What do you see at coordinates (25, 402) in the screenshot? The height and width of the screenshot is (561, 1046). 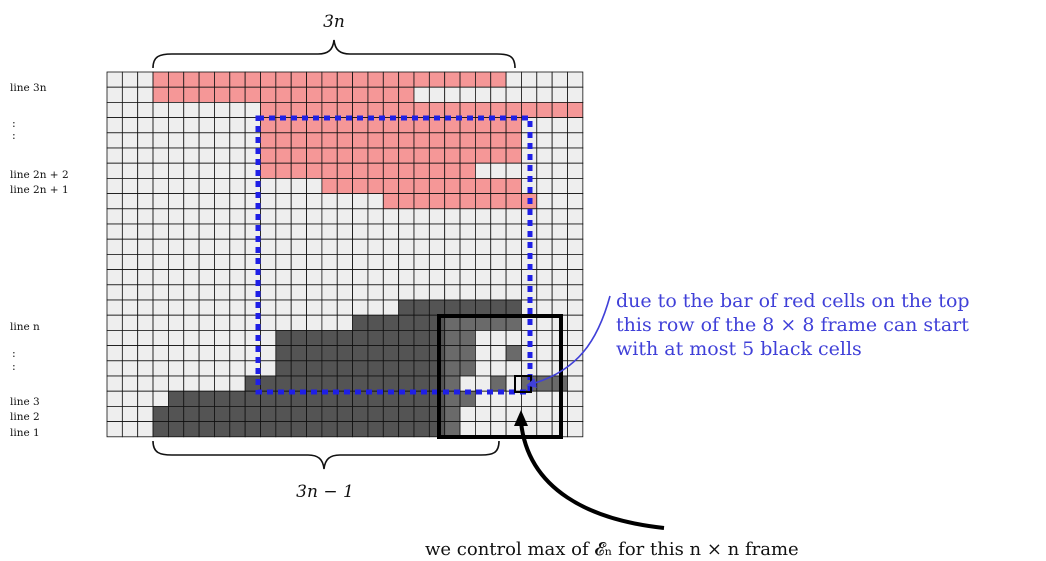 I see `label-line-3: line 3` at bounding box center [25, 402].